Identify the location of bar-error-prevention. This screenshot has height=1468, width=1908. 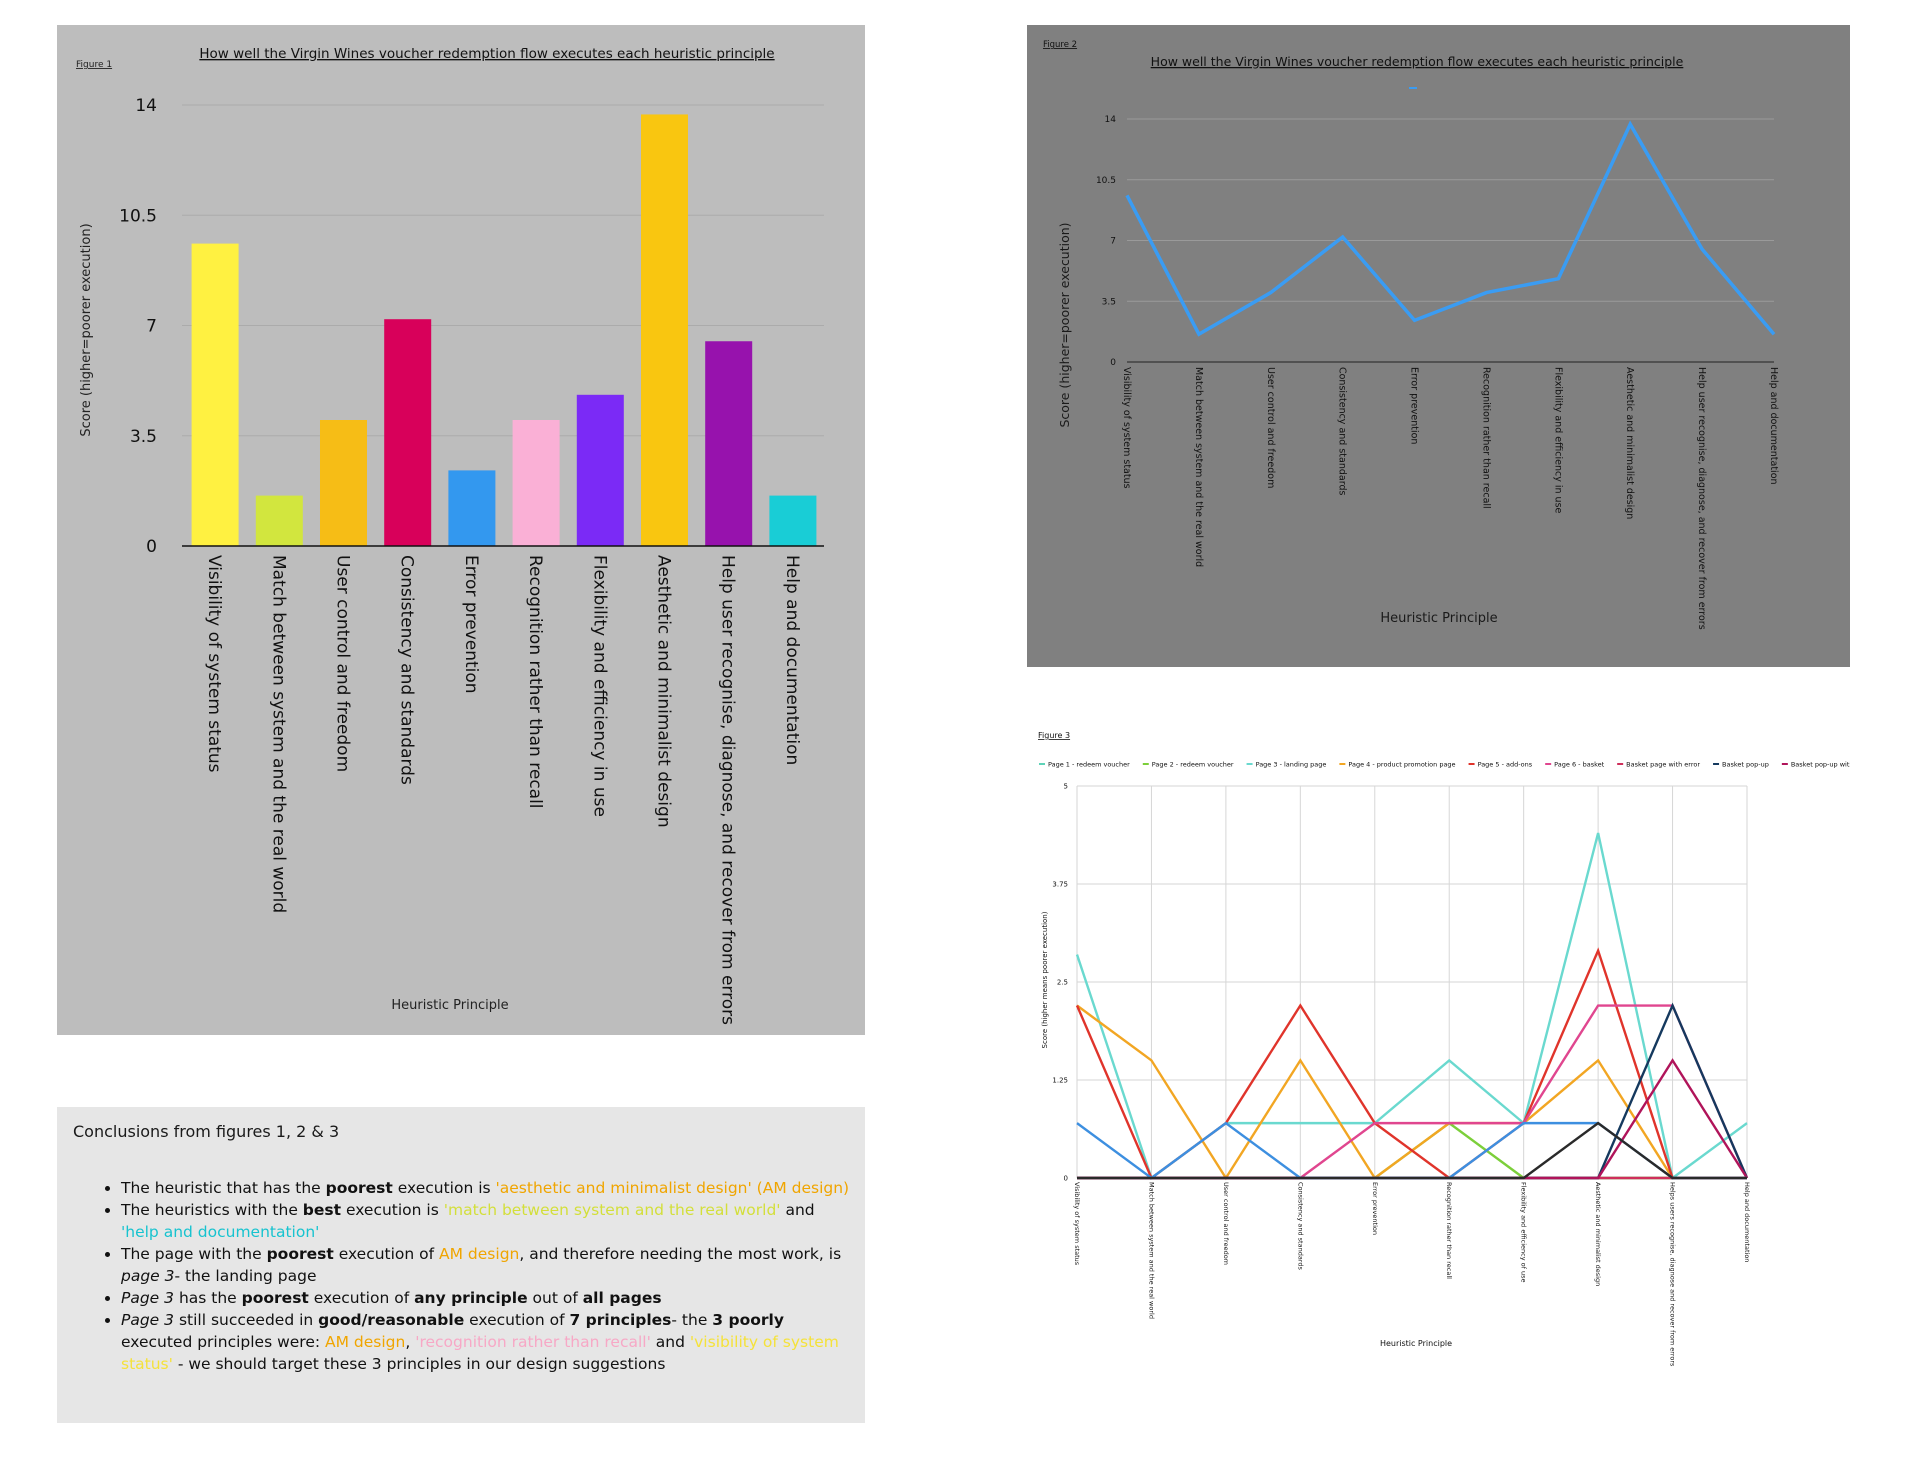
(472, 508).